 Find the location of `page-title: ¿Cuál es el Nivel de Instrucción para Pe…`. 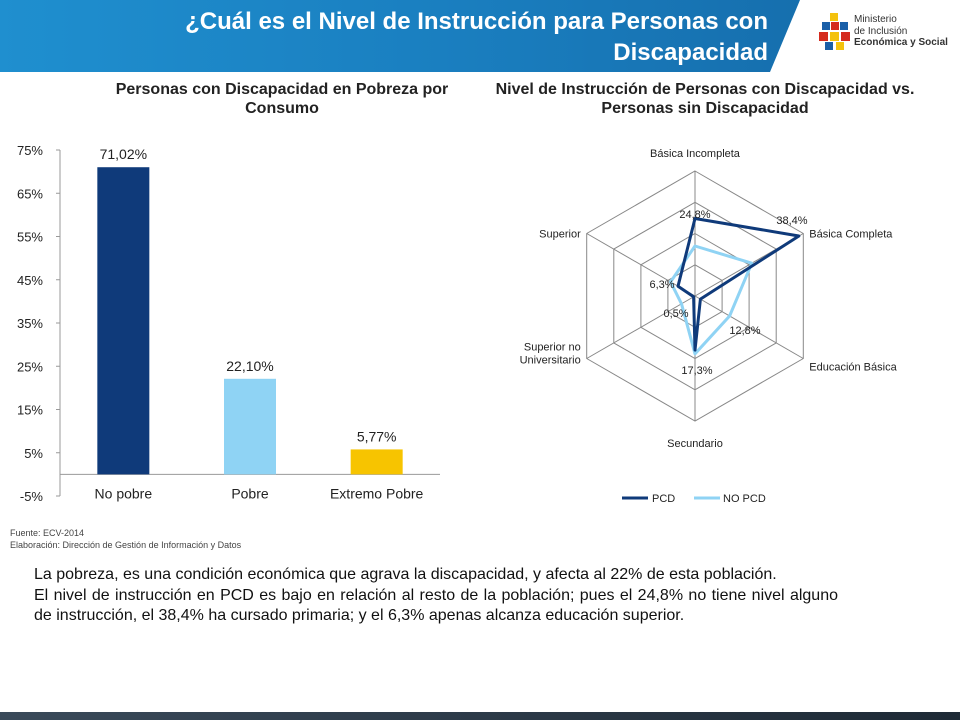

page-title: ¿Cuál es el Nivel de Instrucción para Pe… is located at coordinates (476, 37).